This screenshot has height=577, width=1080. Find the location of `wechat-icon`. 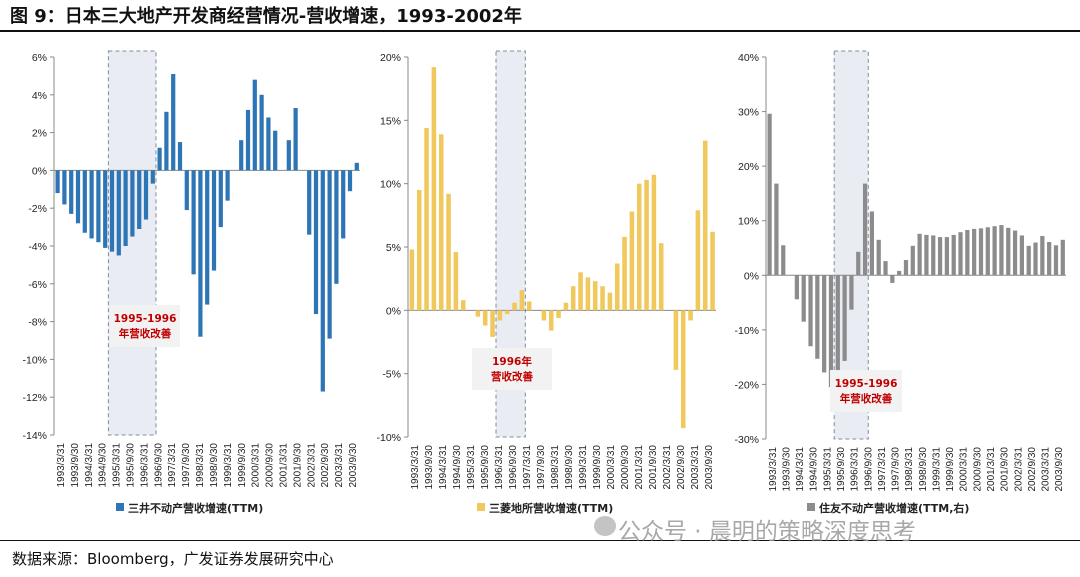

wechat-icon is located at coordinates (605, 526).